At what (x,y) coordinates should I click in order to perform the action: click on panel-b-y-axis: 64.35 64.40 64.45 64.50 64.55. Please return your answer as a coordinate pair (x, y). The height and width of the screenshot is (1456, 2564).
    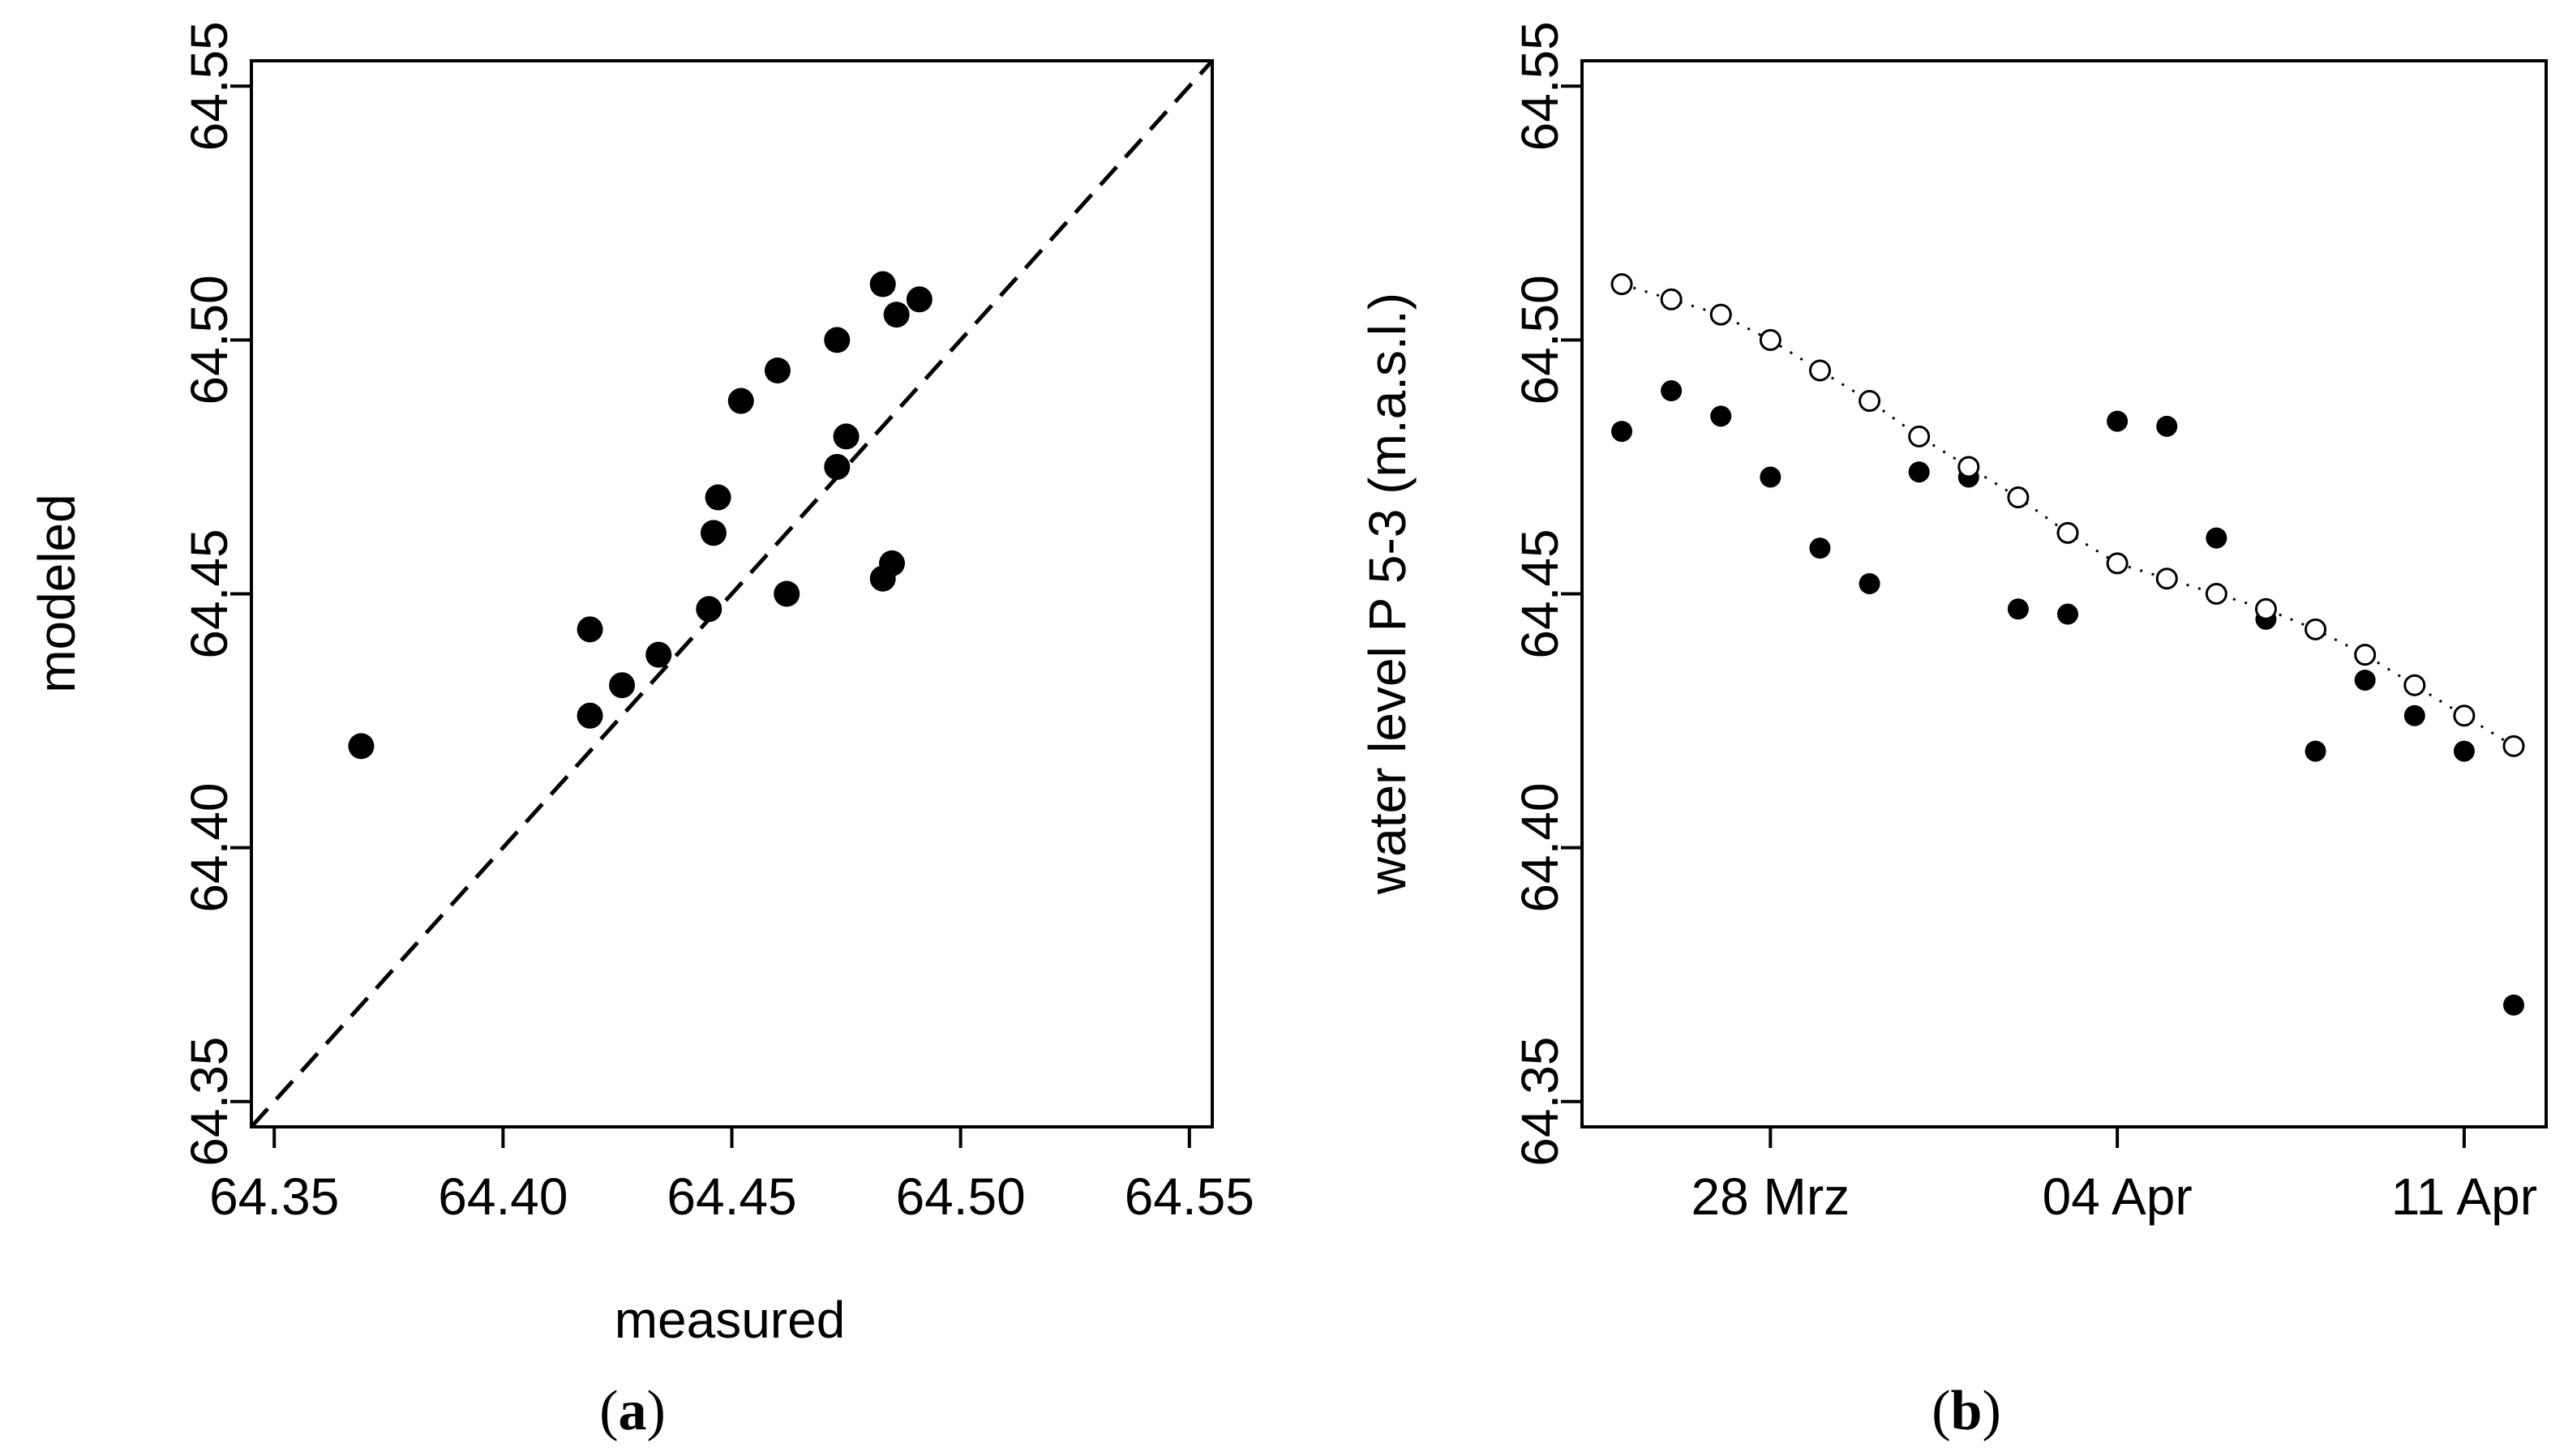
    Looking at the image, I should click on (1546, 594).